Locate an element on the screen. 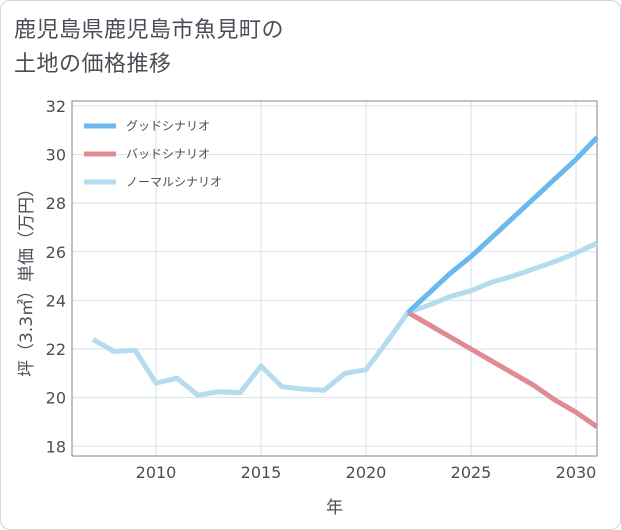 The height and width of the screenshot is (530, 621). y-tick-label: 32 is located at coordinates (56, 106).